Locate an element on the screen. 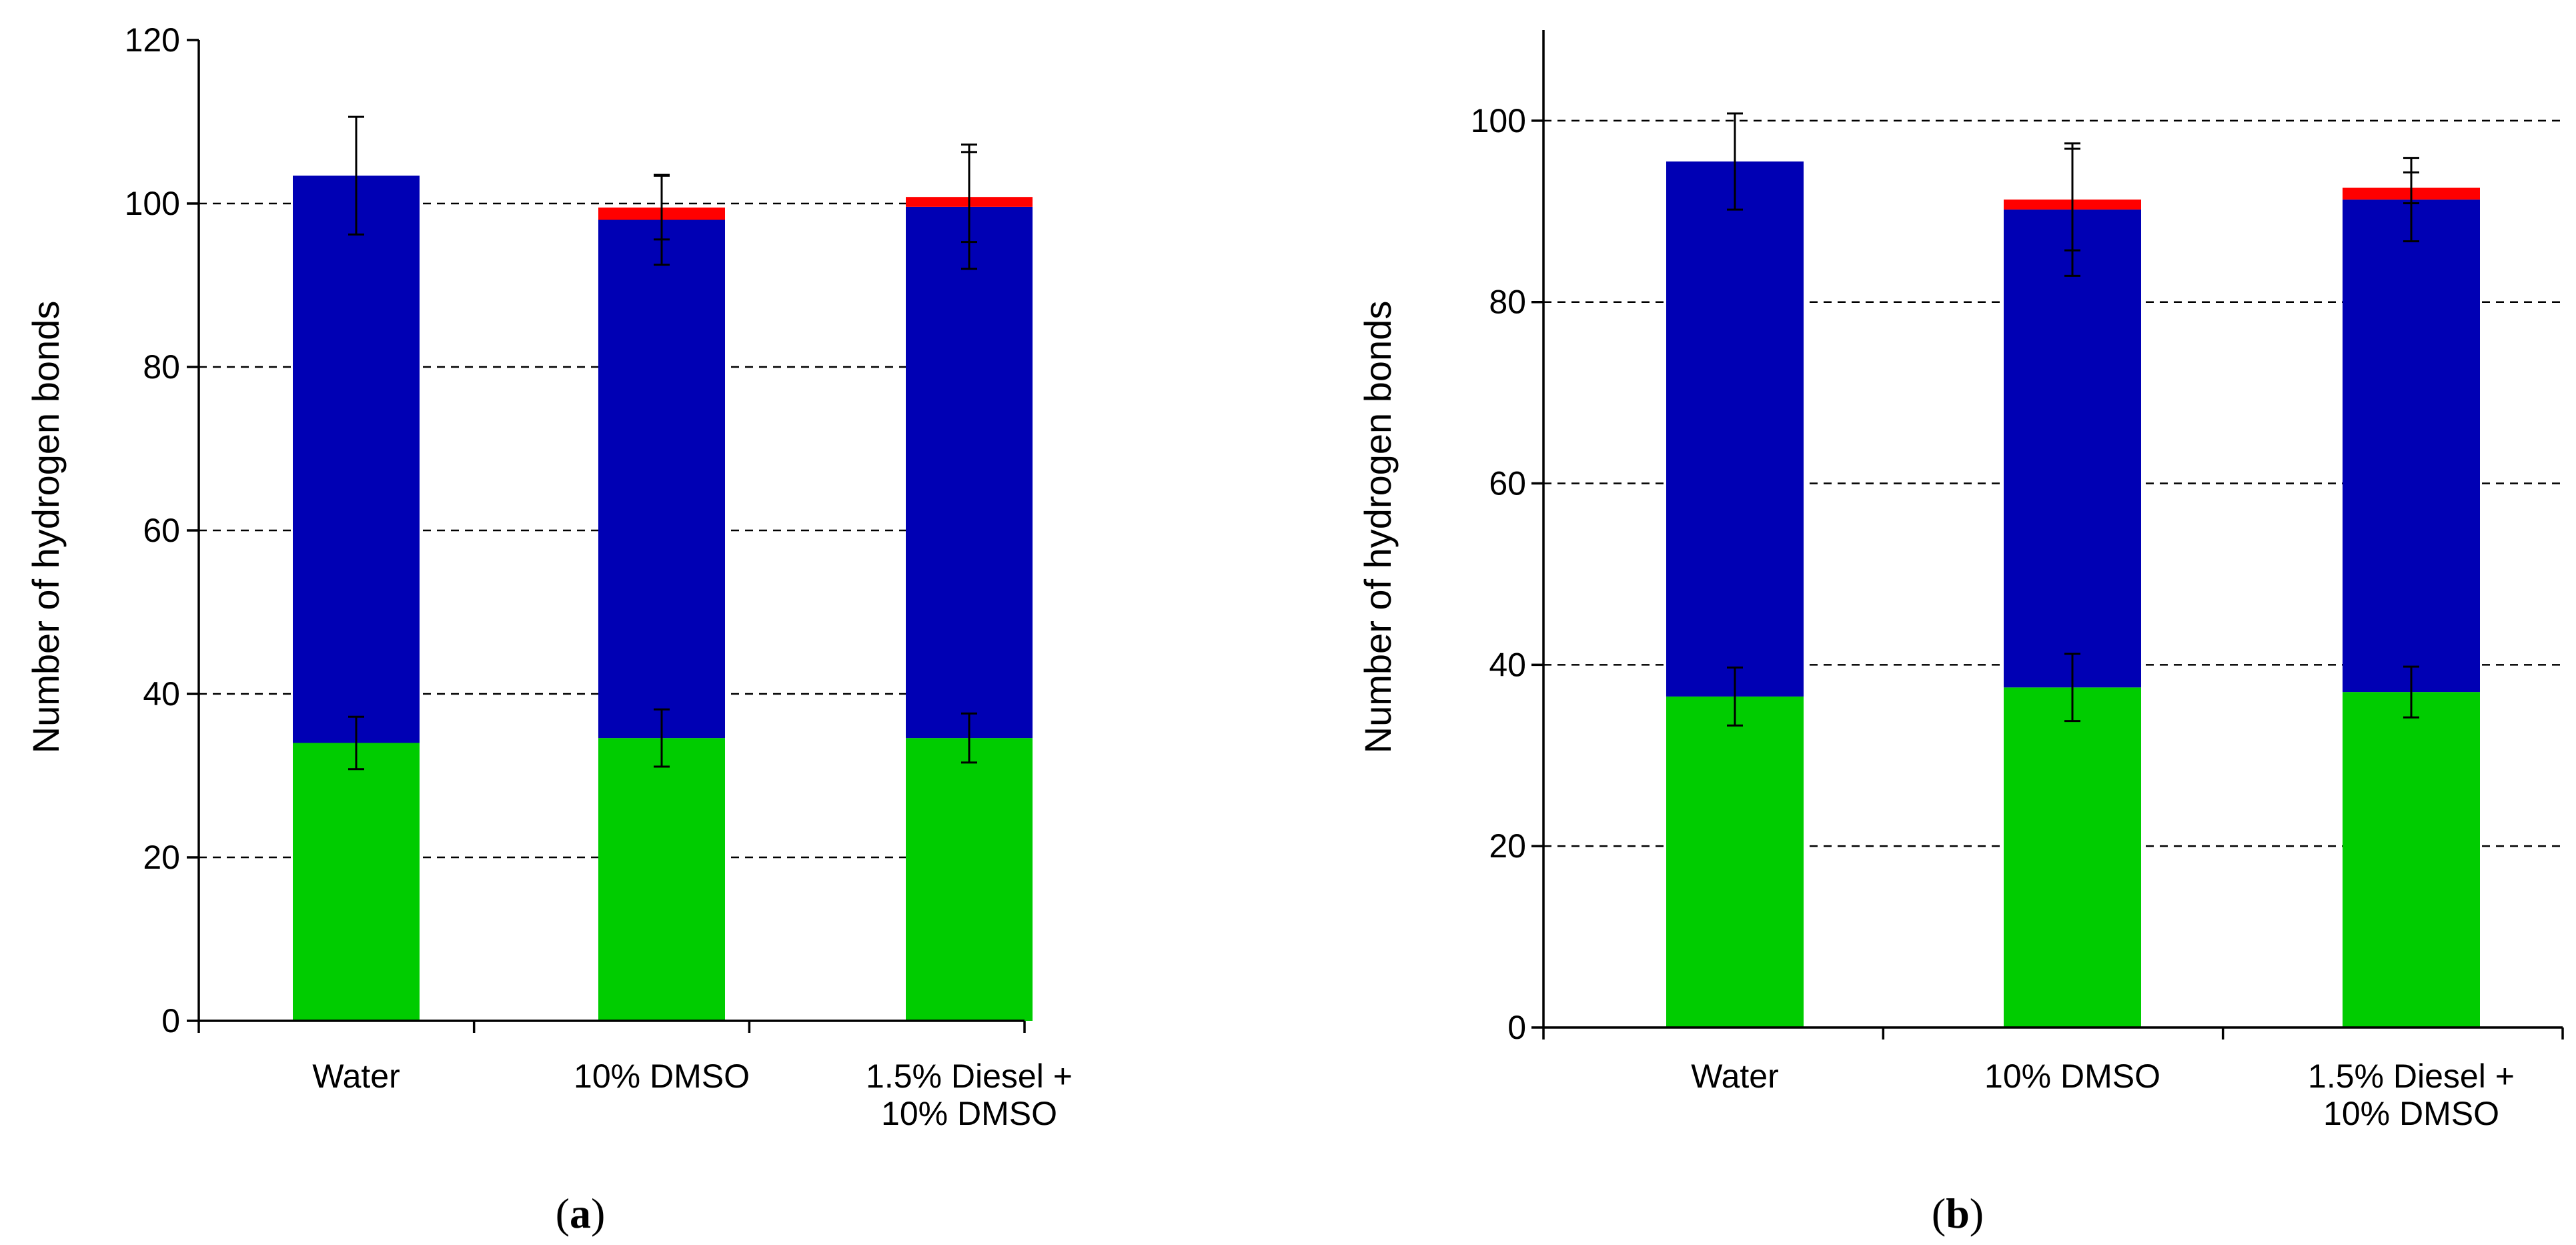  panel-label-letter: b is located at coordinates (1958, 1213).